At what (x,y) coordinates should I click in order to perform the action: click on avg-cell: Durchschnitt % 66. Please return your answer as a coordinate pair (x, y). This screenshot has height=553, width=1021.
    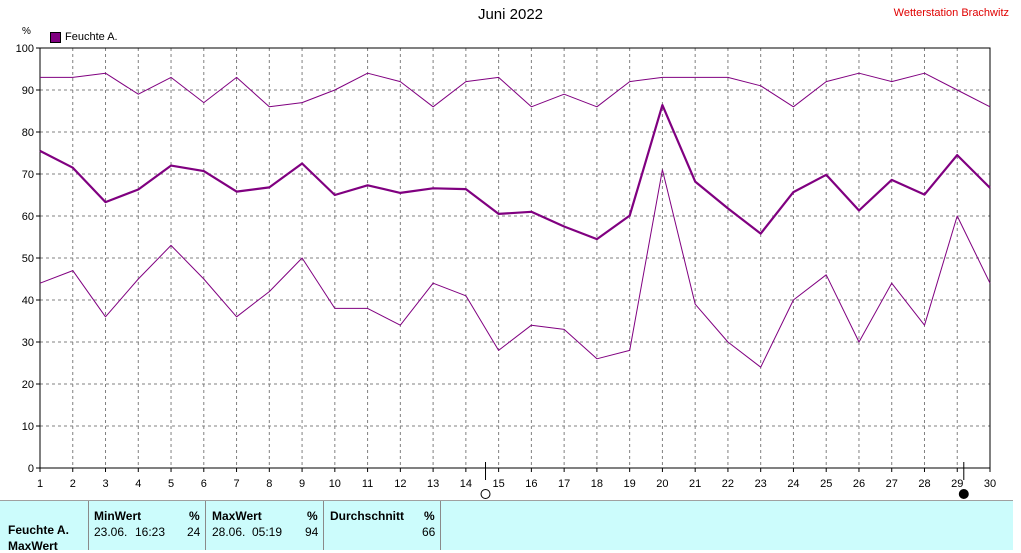
    Looking at the image, I should click on (382, 525).